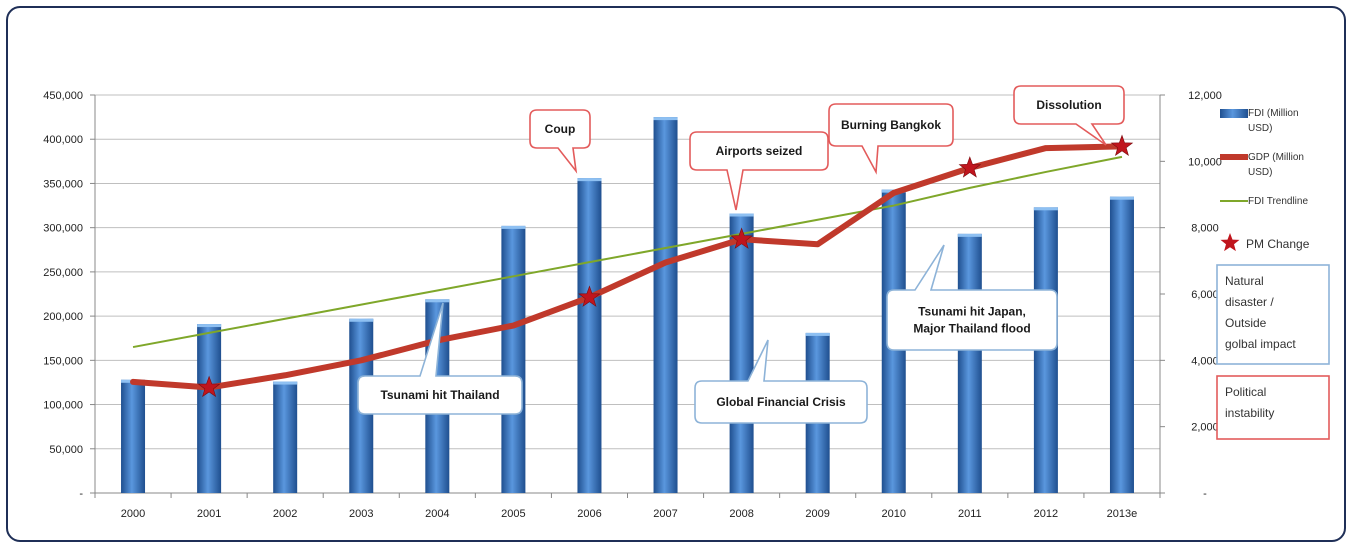  What do you see at coordinates (1234, 113) in the screenshot?
I see `legend-swatch-bar` at bounding box center [1234, 113].